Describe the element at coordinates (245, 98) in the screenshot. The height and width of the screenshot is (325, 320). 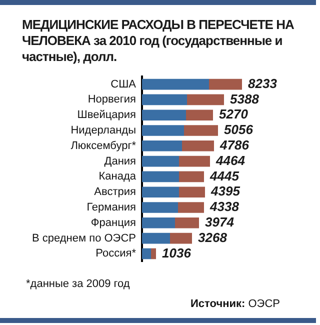
I see `annotation: 5388` at that location.